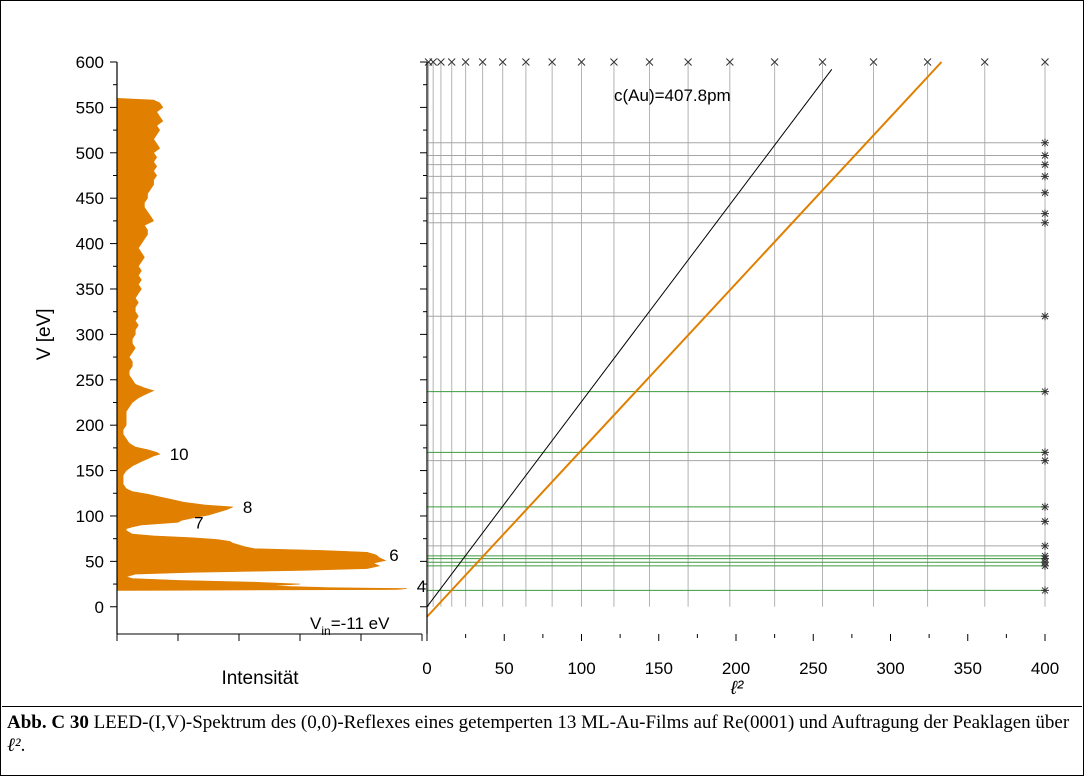  Describe the element at coordinates (659, 668) in the screenshot. I see `l-squared-tick-label: 150` at that location.